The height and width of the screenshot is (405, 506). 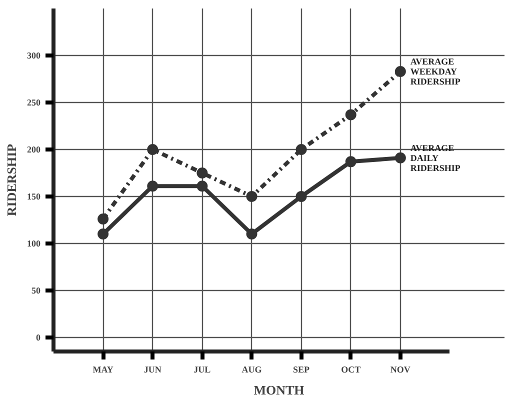 What do you see at coordinates (34, 102) in the screenshot?
I see `y-tick-label: 250` at bounding box center [34, 102].